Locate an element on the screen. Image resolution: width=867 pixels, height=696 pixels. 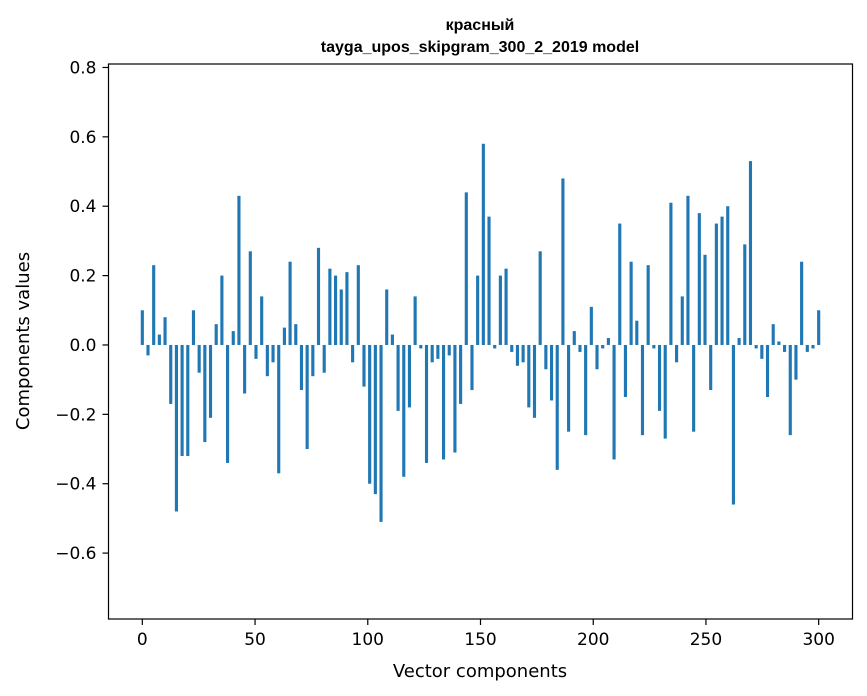
y-tick-label: −0.2 is located at coordinates (75, 415).